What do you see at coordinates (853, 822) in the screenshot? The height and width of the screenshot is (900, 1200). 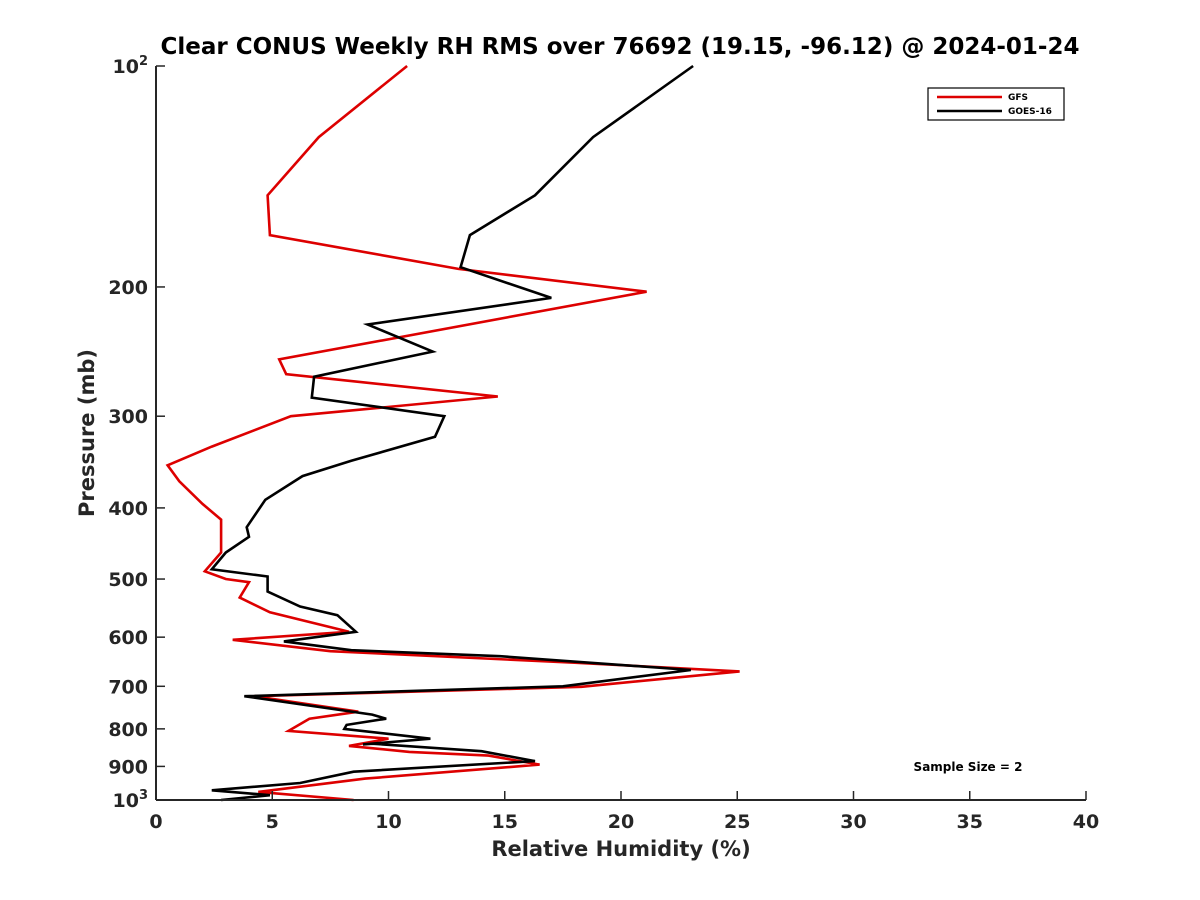 I see `x-tick-label: 30` at bounding box center [853, 822].